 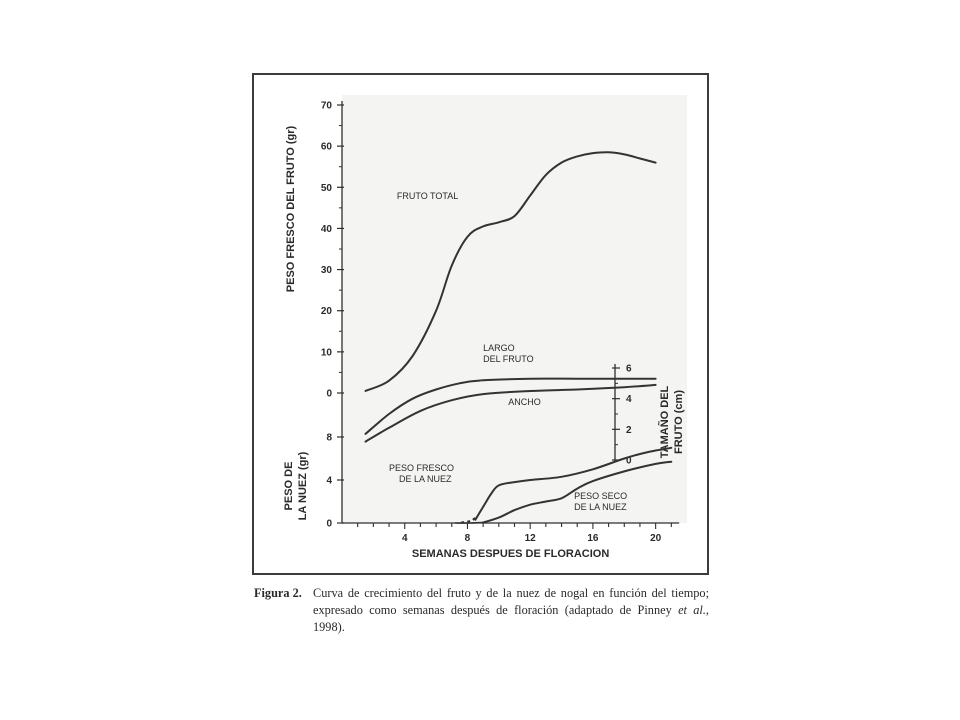 What do you see at coordinates (327, 229) in the screenshot?
I see `upper-y-tick-label: 40` at bounding box center [327, 229].